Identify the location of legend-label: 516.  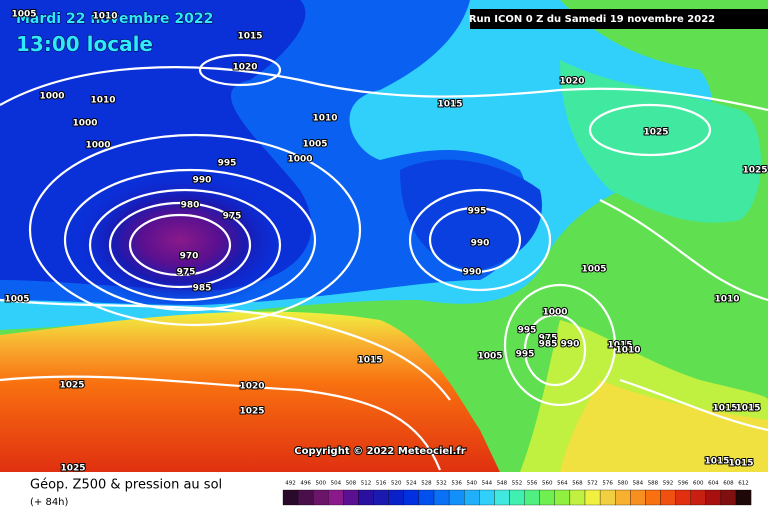
(381, 484).